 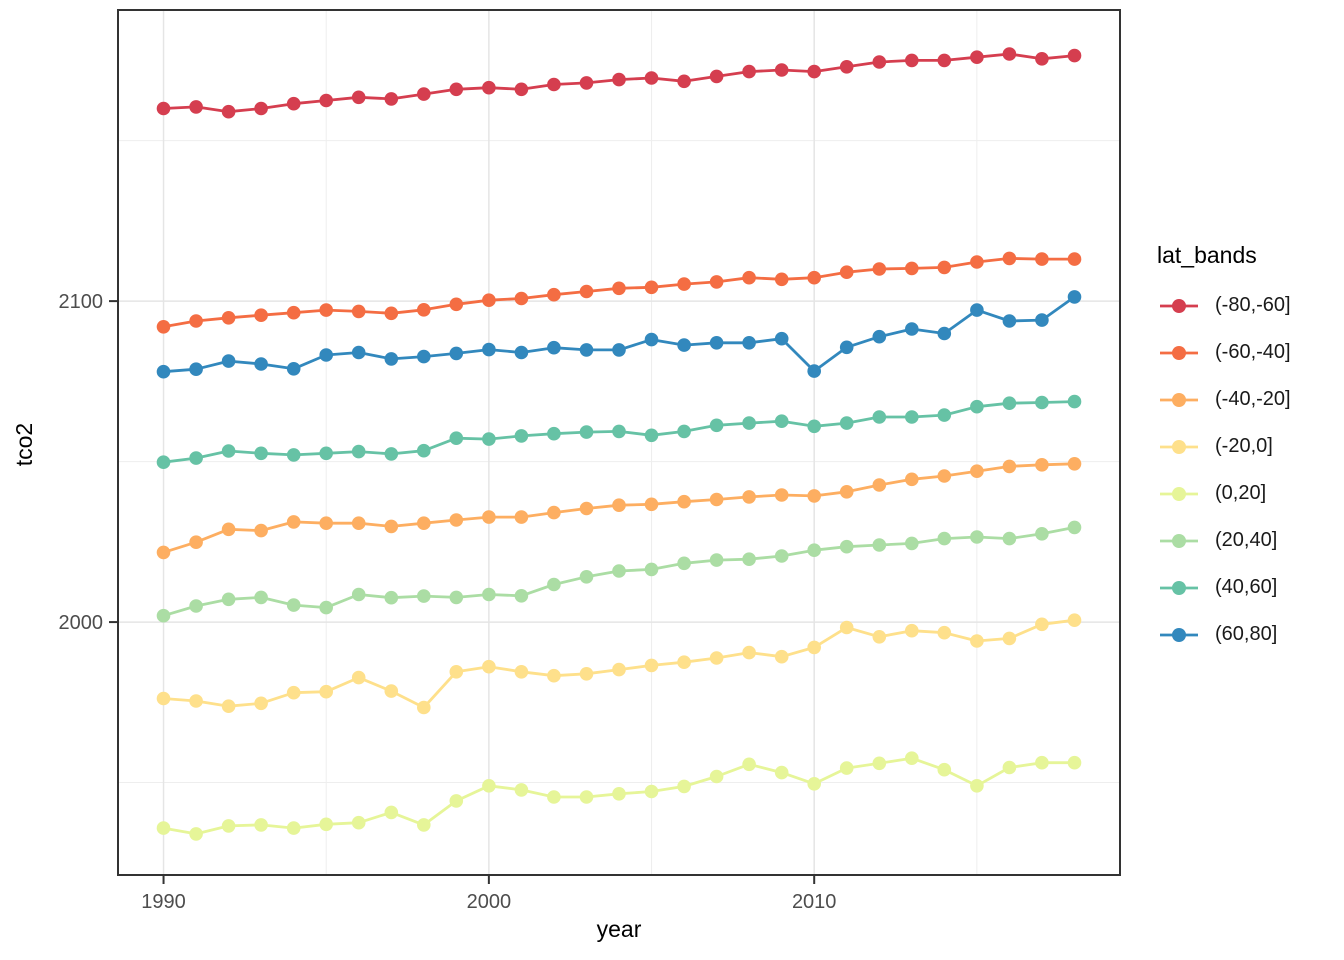 I want to click on legend-item: (60,80], so click(x=1224, y=634).